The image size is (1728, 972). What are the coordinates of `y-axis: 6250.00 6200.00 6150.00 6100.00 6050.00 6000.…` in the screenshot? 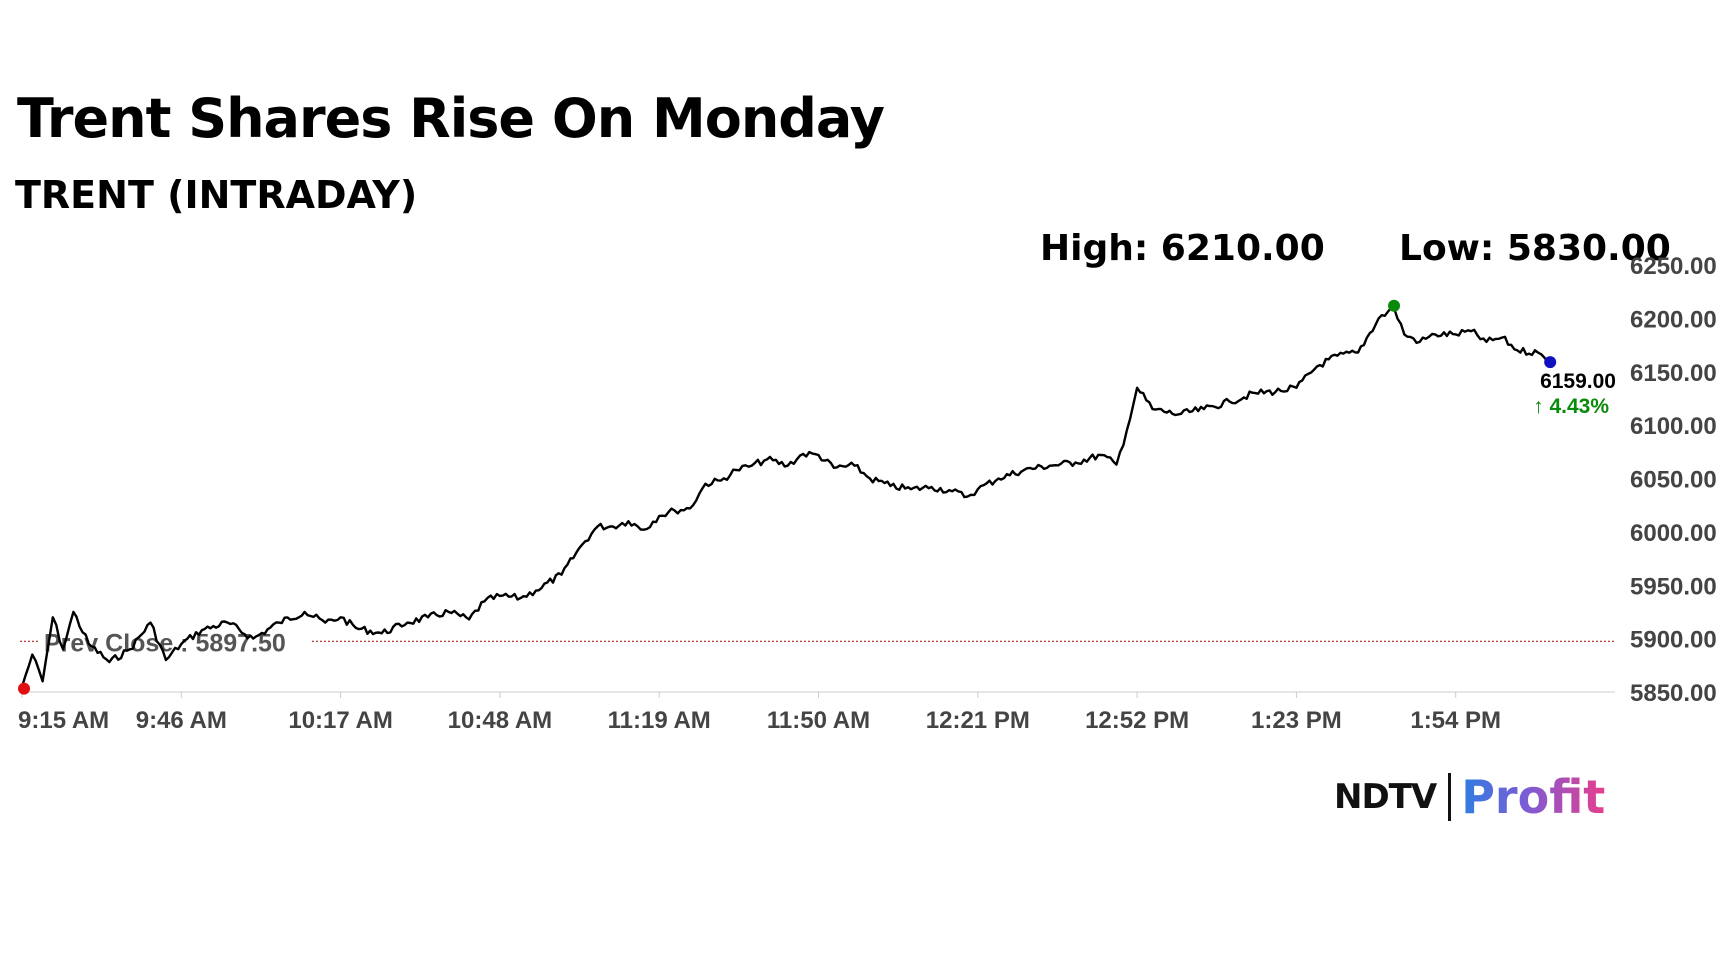 It's located at (1673, 480).